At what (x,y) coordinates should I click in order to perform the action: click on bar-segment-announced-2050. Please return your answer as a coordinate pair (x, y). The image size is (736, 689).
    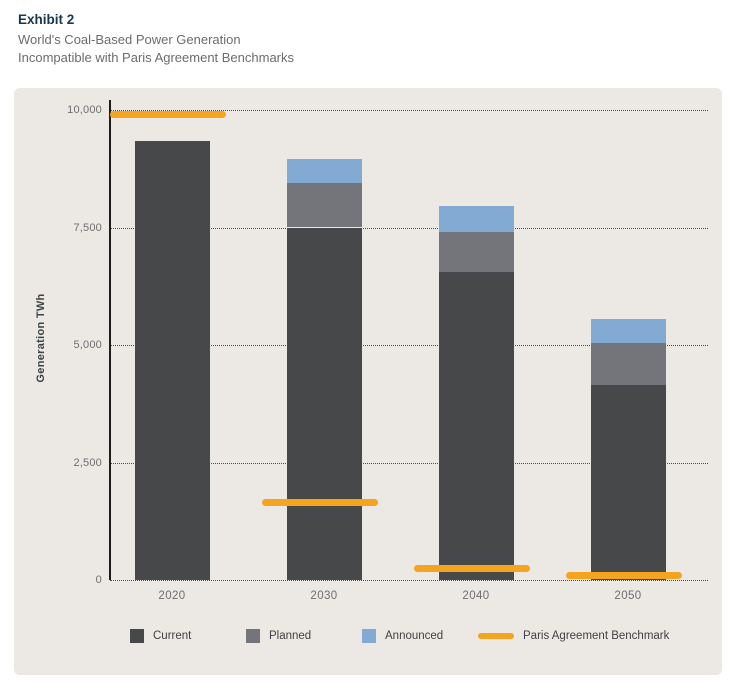
    Looking at the image, I should click on (628, 331).